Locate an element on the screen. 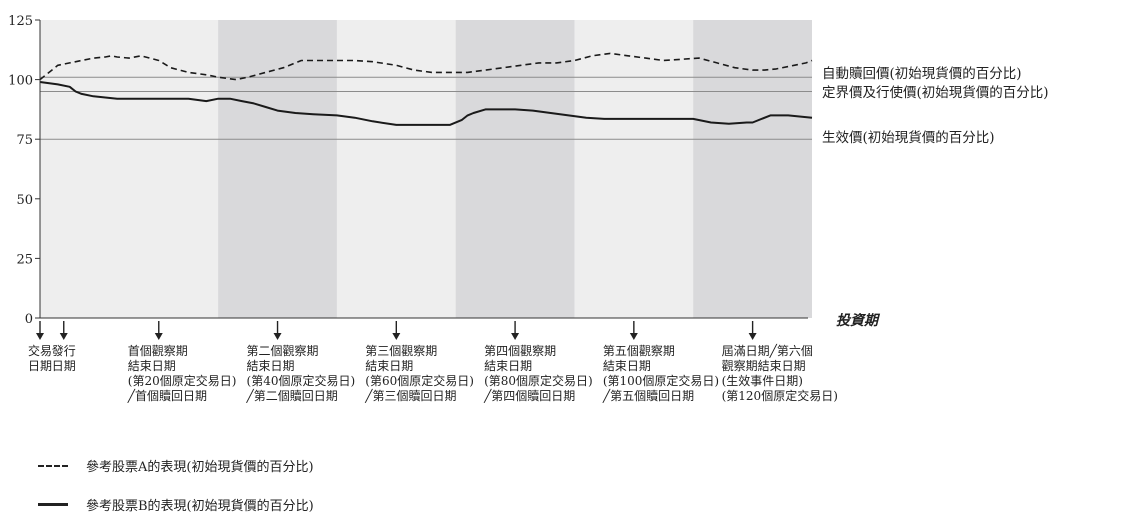 This screenshot has width=1124, height=518. legend-item-a: 參考股票A的表現(初始現貨價的百分比) is located at coordinates (176, 465).